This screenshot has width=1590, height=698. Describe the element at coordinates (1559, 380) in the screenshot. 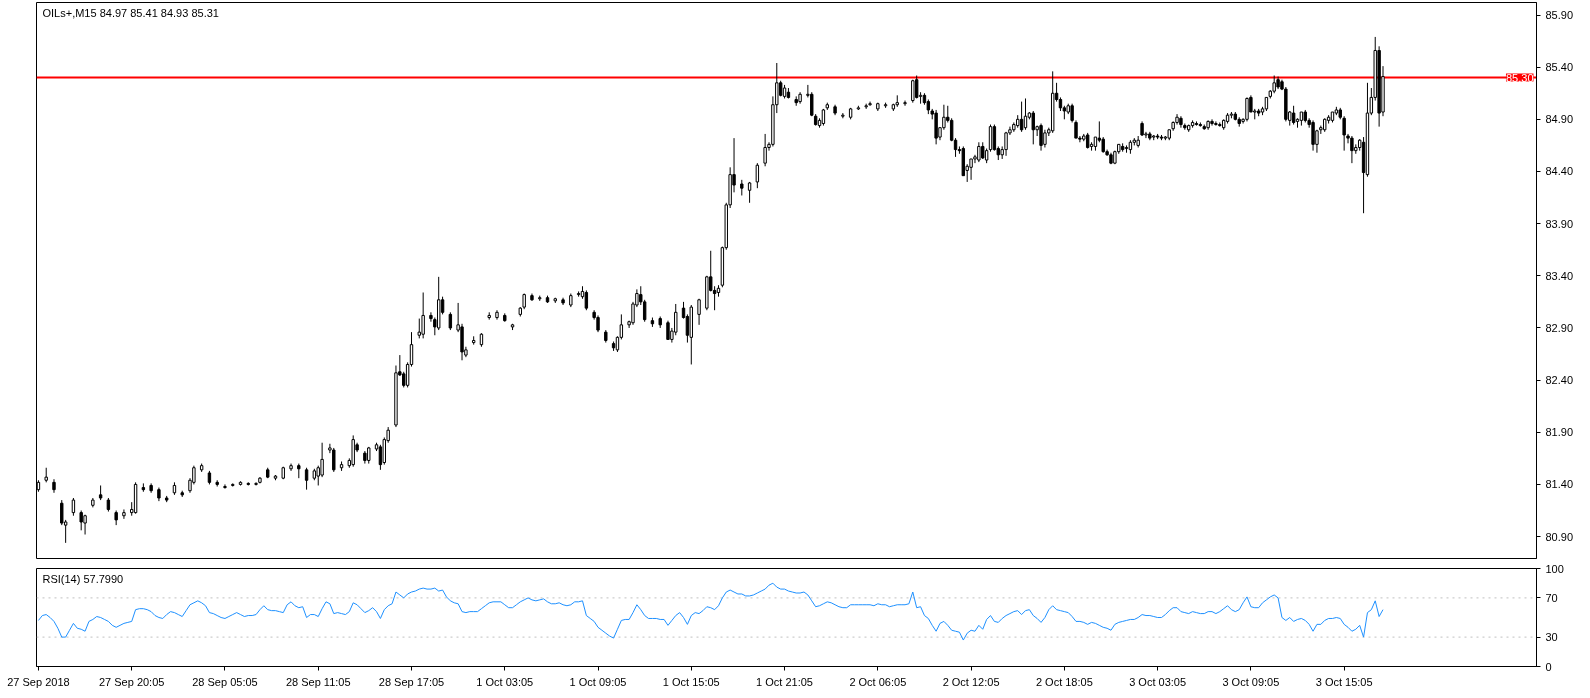

I see `y-tick-label: 82.40` at that location.